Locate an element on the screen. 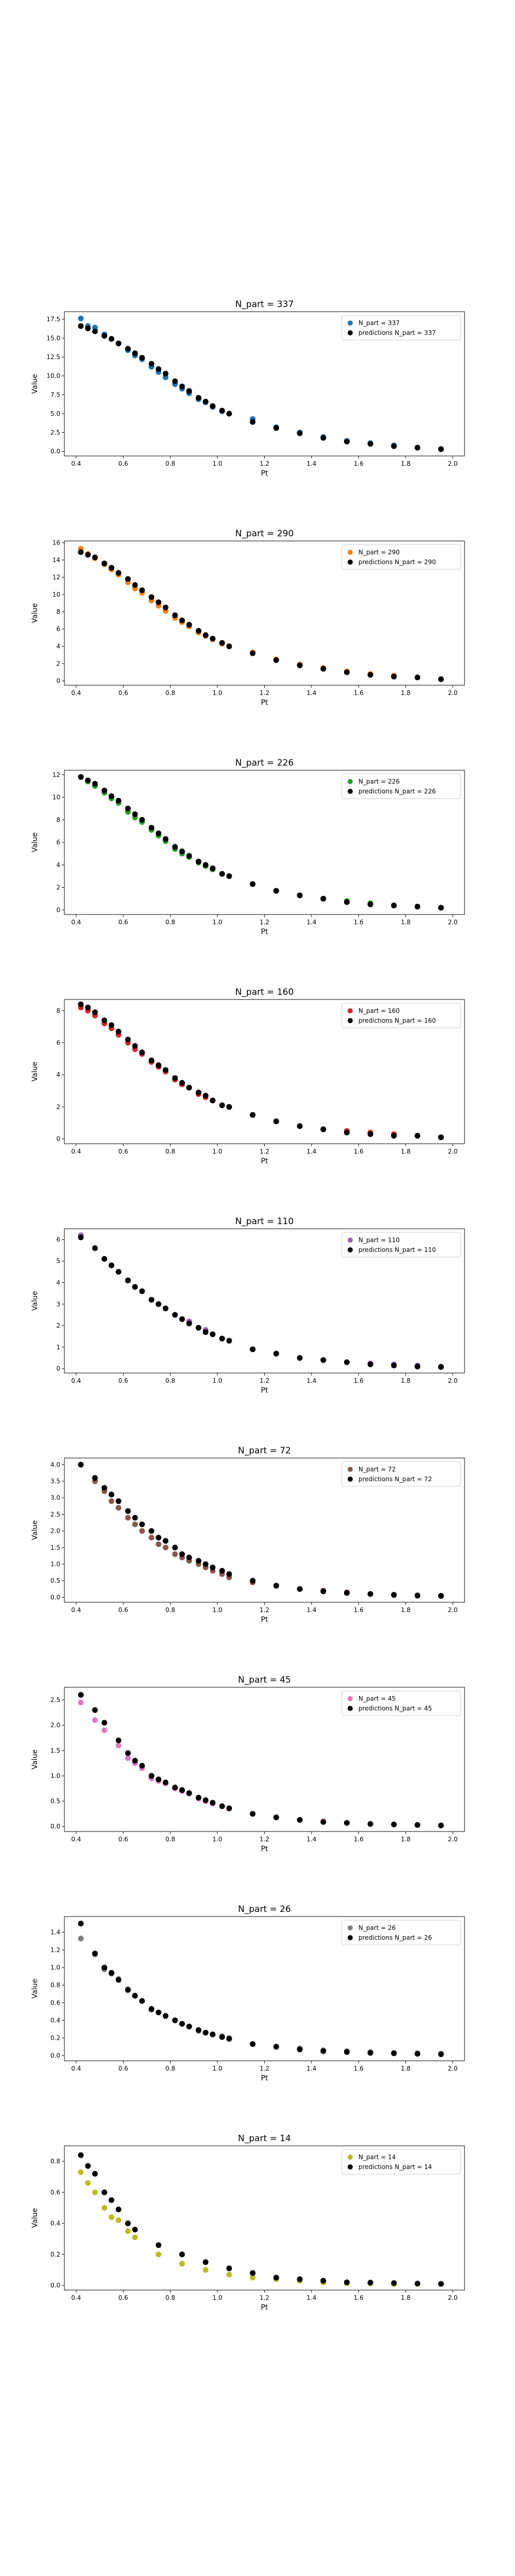 The height and width of the screenshot is (2576, 515). legend-entry: predictions N_part = 14 is located at coordinates (395, 2167).